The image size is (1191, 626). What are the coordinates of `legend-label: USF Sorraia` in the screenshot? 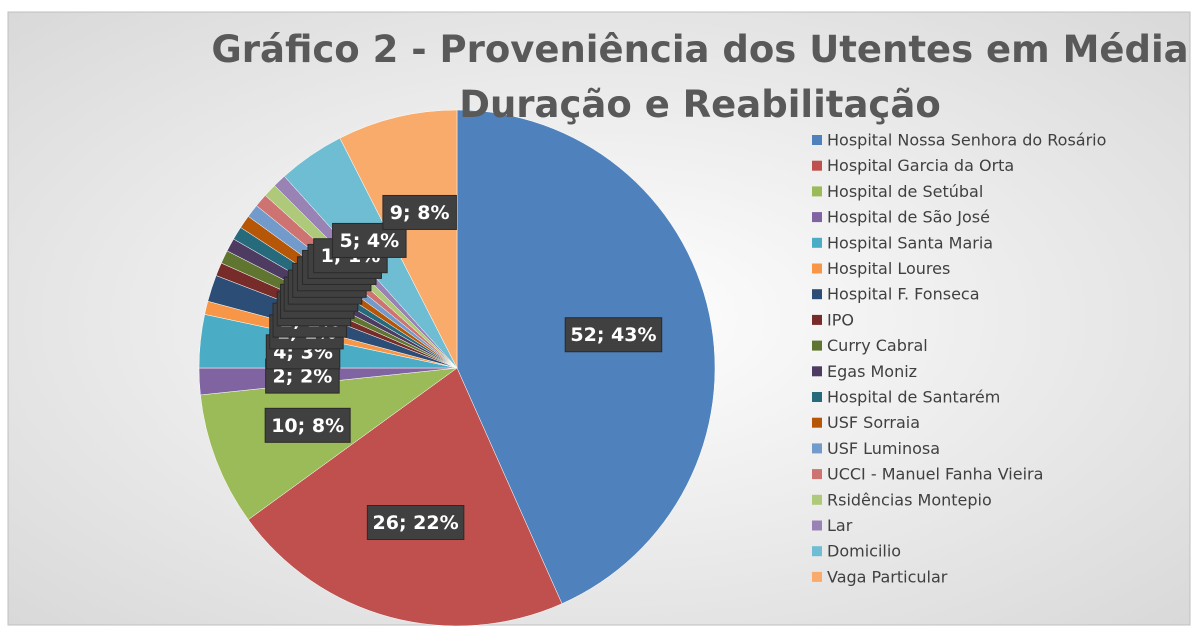 It's located at (873, 422).